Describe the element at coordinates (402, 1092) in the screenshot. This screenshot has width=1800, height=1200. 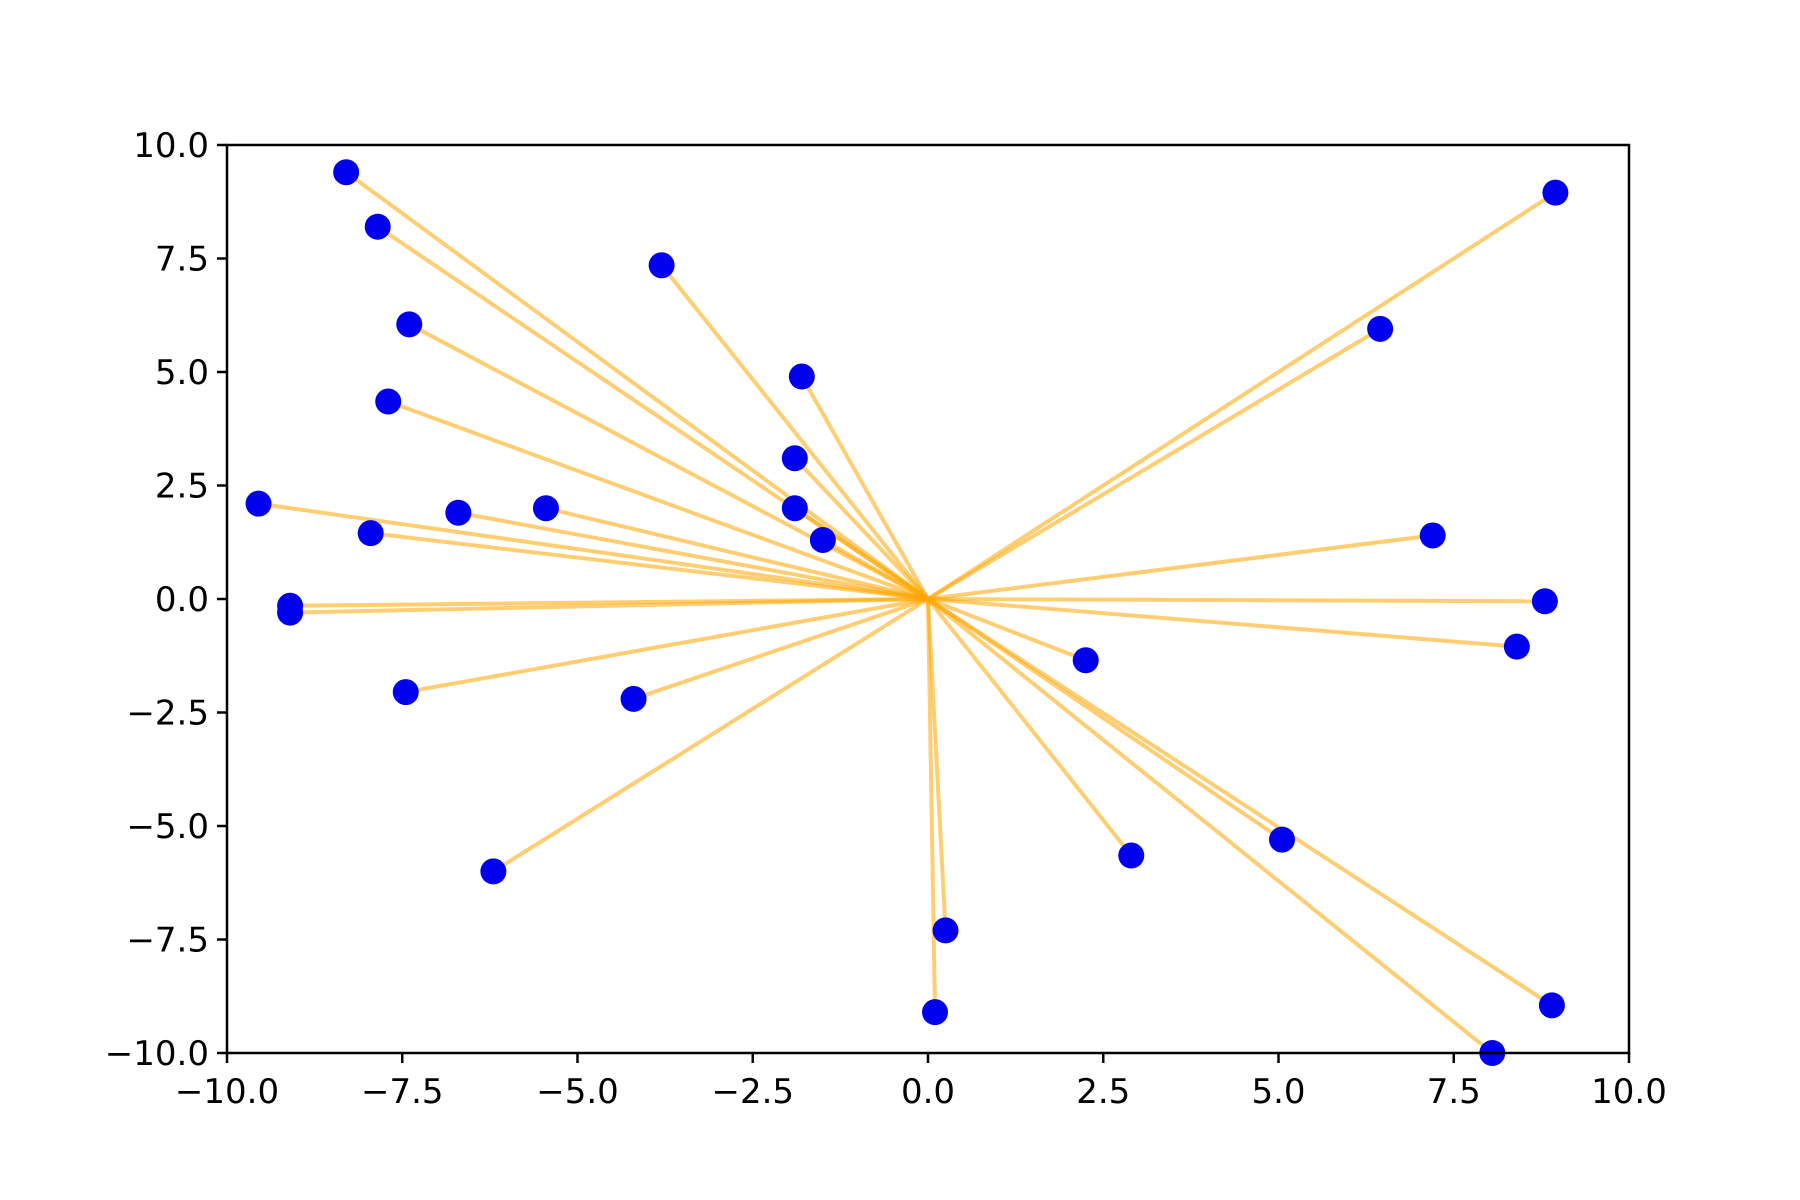
I see `x-tick-label: −7.5` at that location.